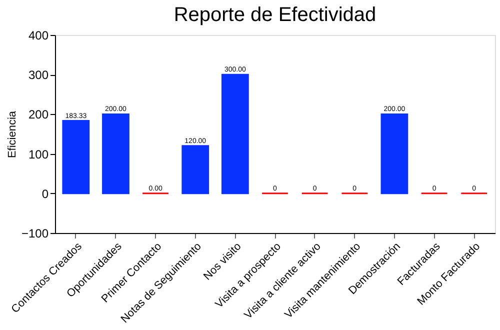  I want to click on y-tick-label: 100, so click(38, 154).